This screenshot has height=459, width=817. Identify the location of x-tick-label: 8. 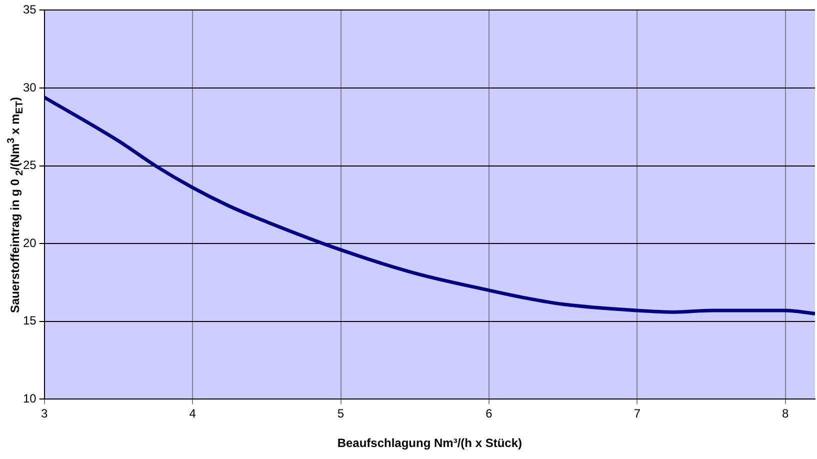
(786, 413).